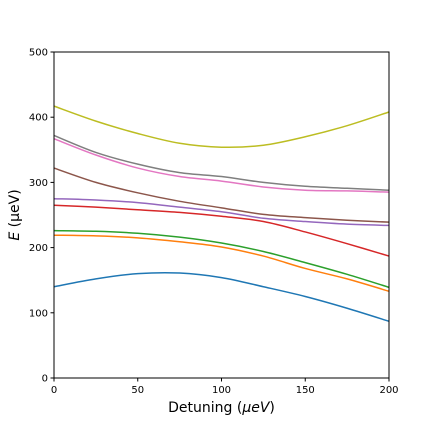  I want to click on x-axis-label-prefix: Detuning (, so click(205, 408).